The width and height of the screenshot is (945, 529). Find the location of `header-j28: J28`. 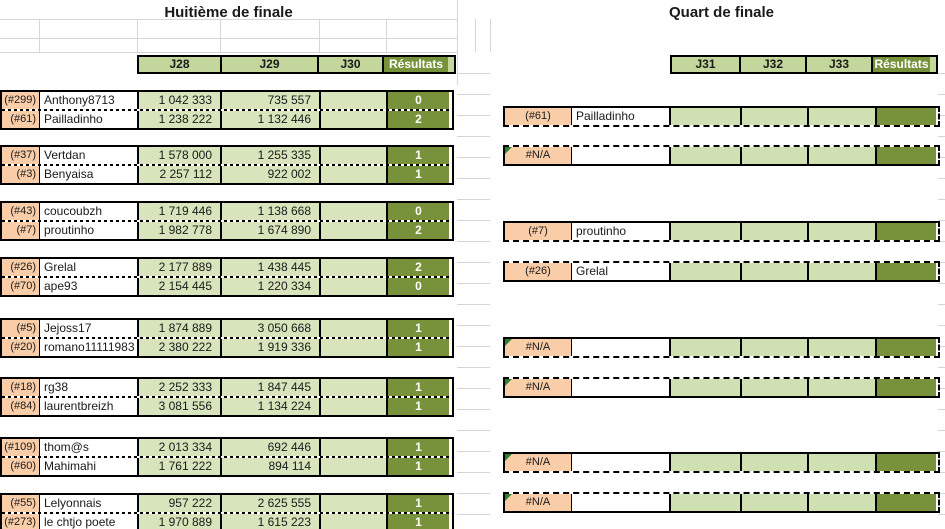

header-j28: J28 is located at coordinates (179, 64).